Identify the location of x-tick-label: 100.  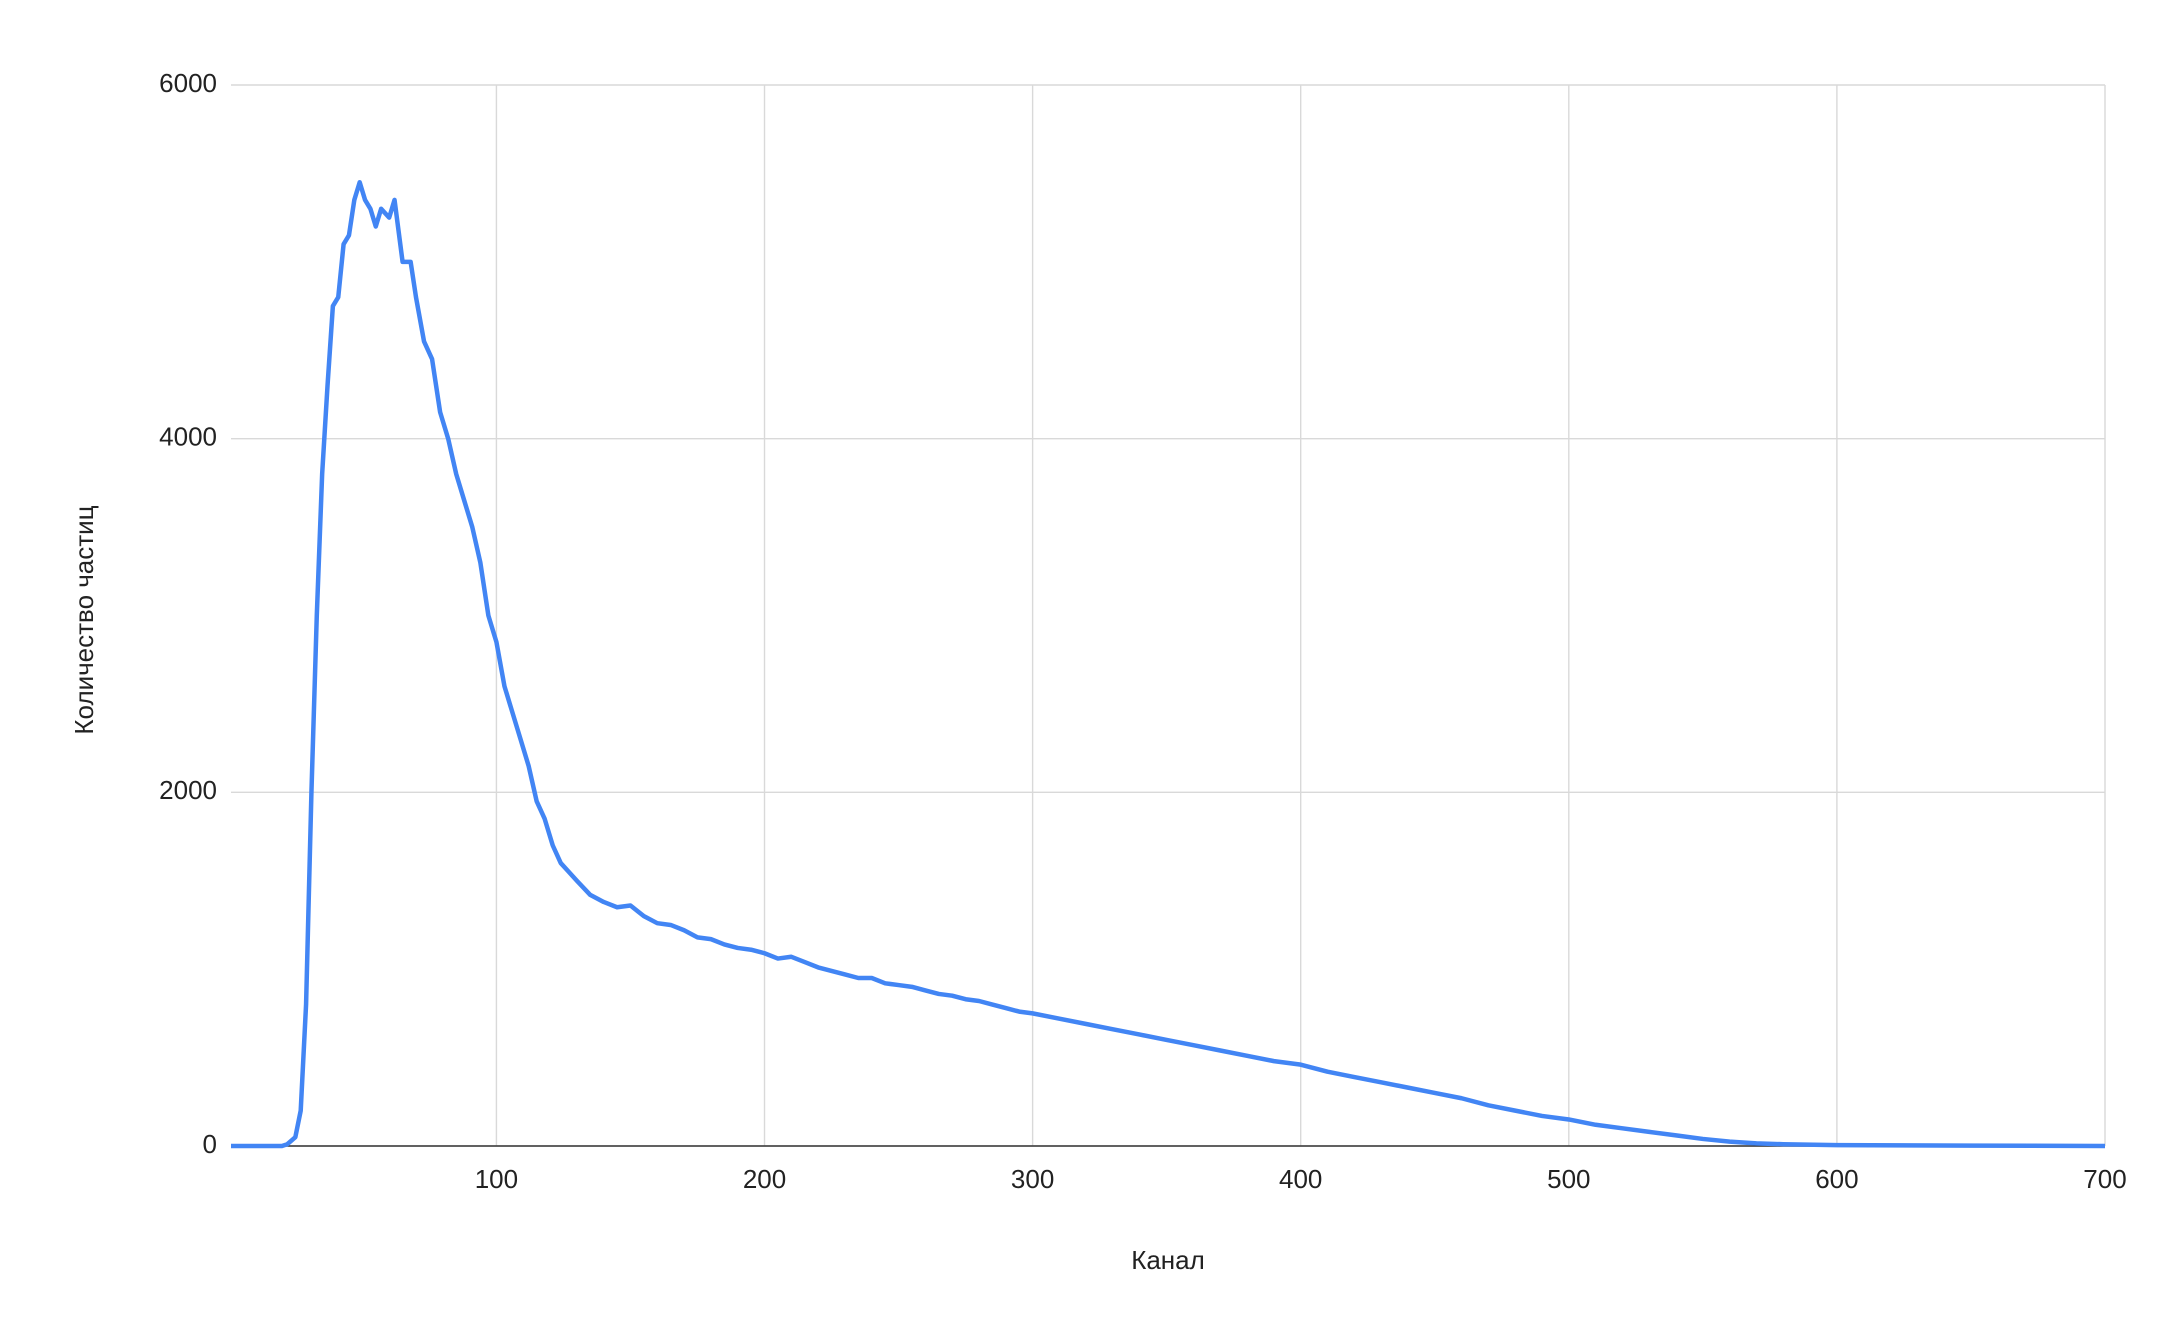
(496, 1179).